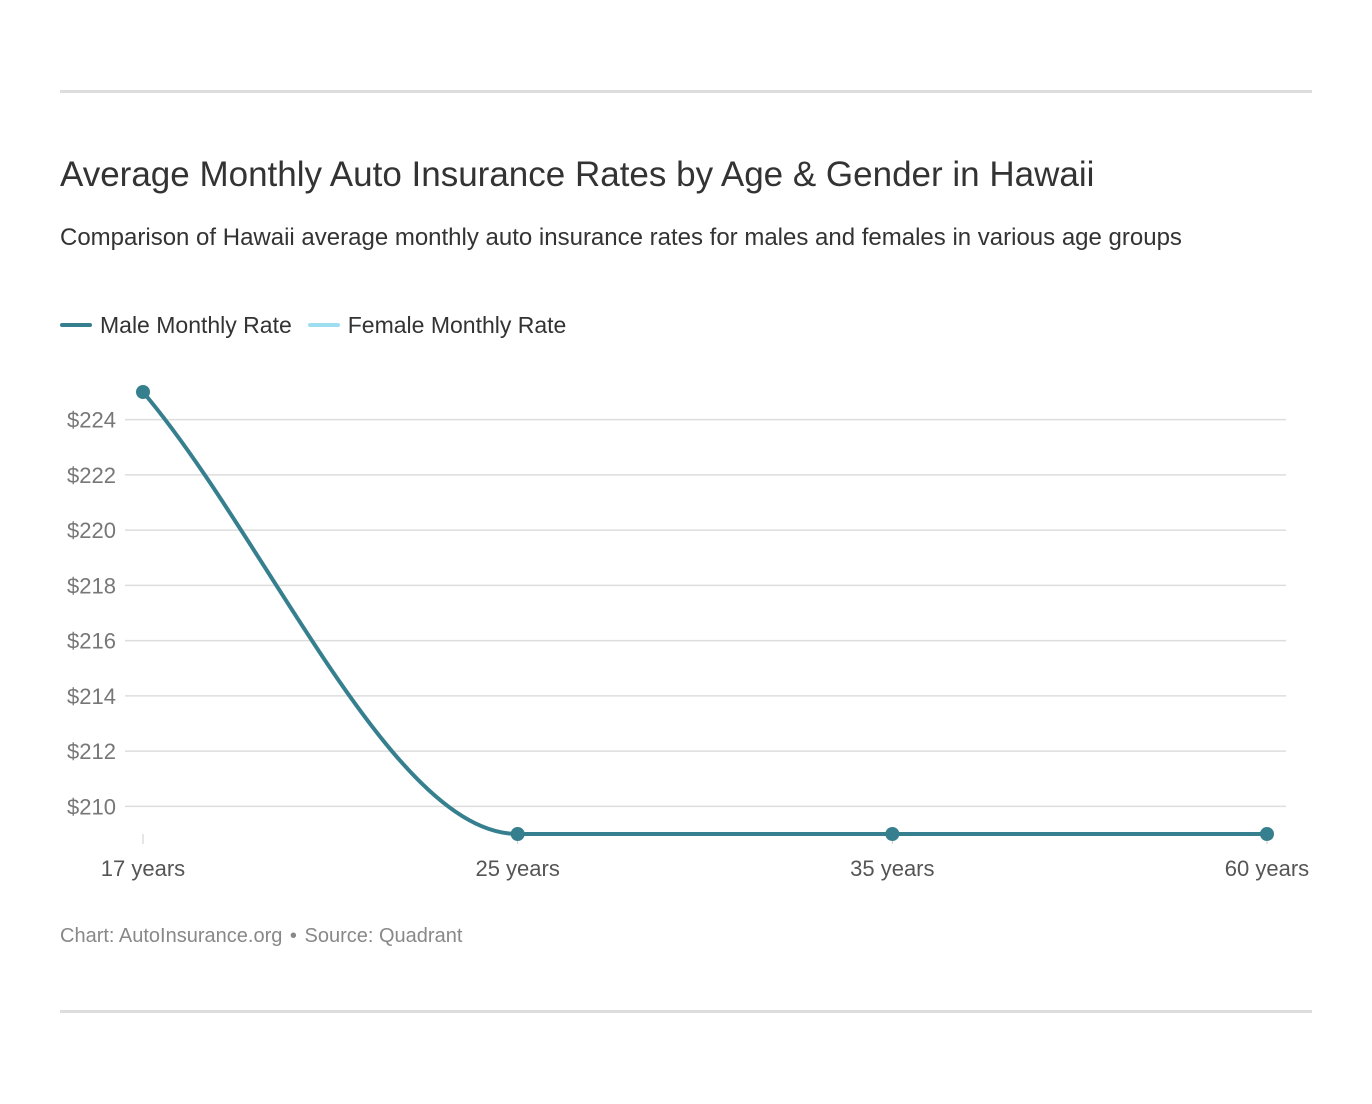 The image size is (1372, 1104). I want to click on legend-item-female: Female Monthly Rate, so click(437, 325).